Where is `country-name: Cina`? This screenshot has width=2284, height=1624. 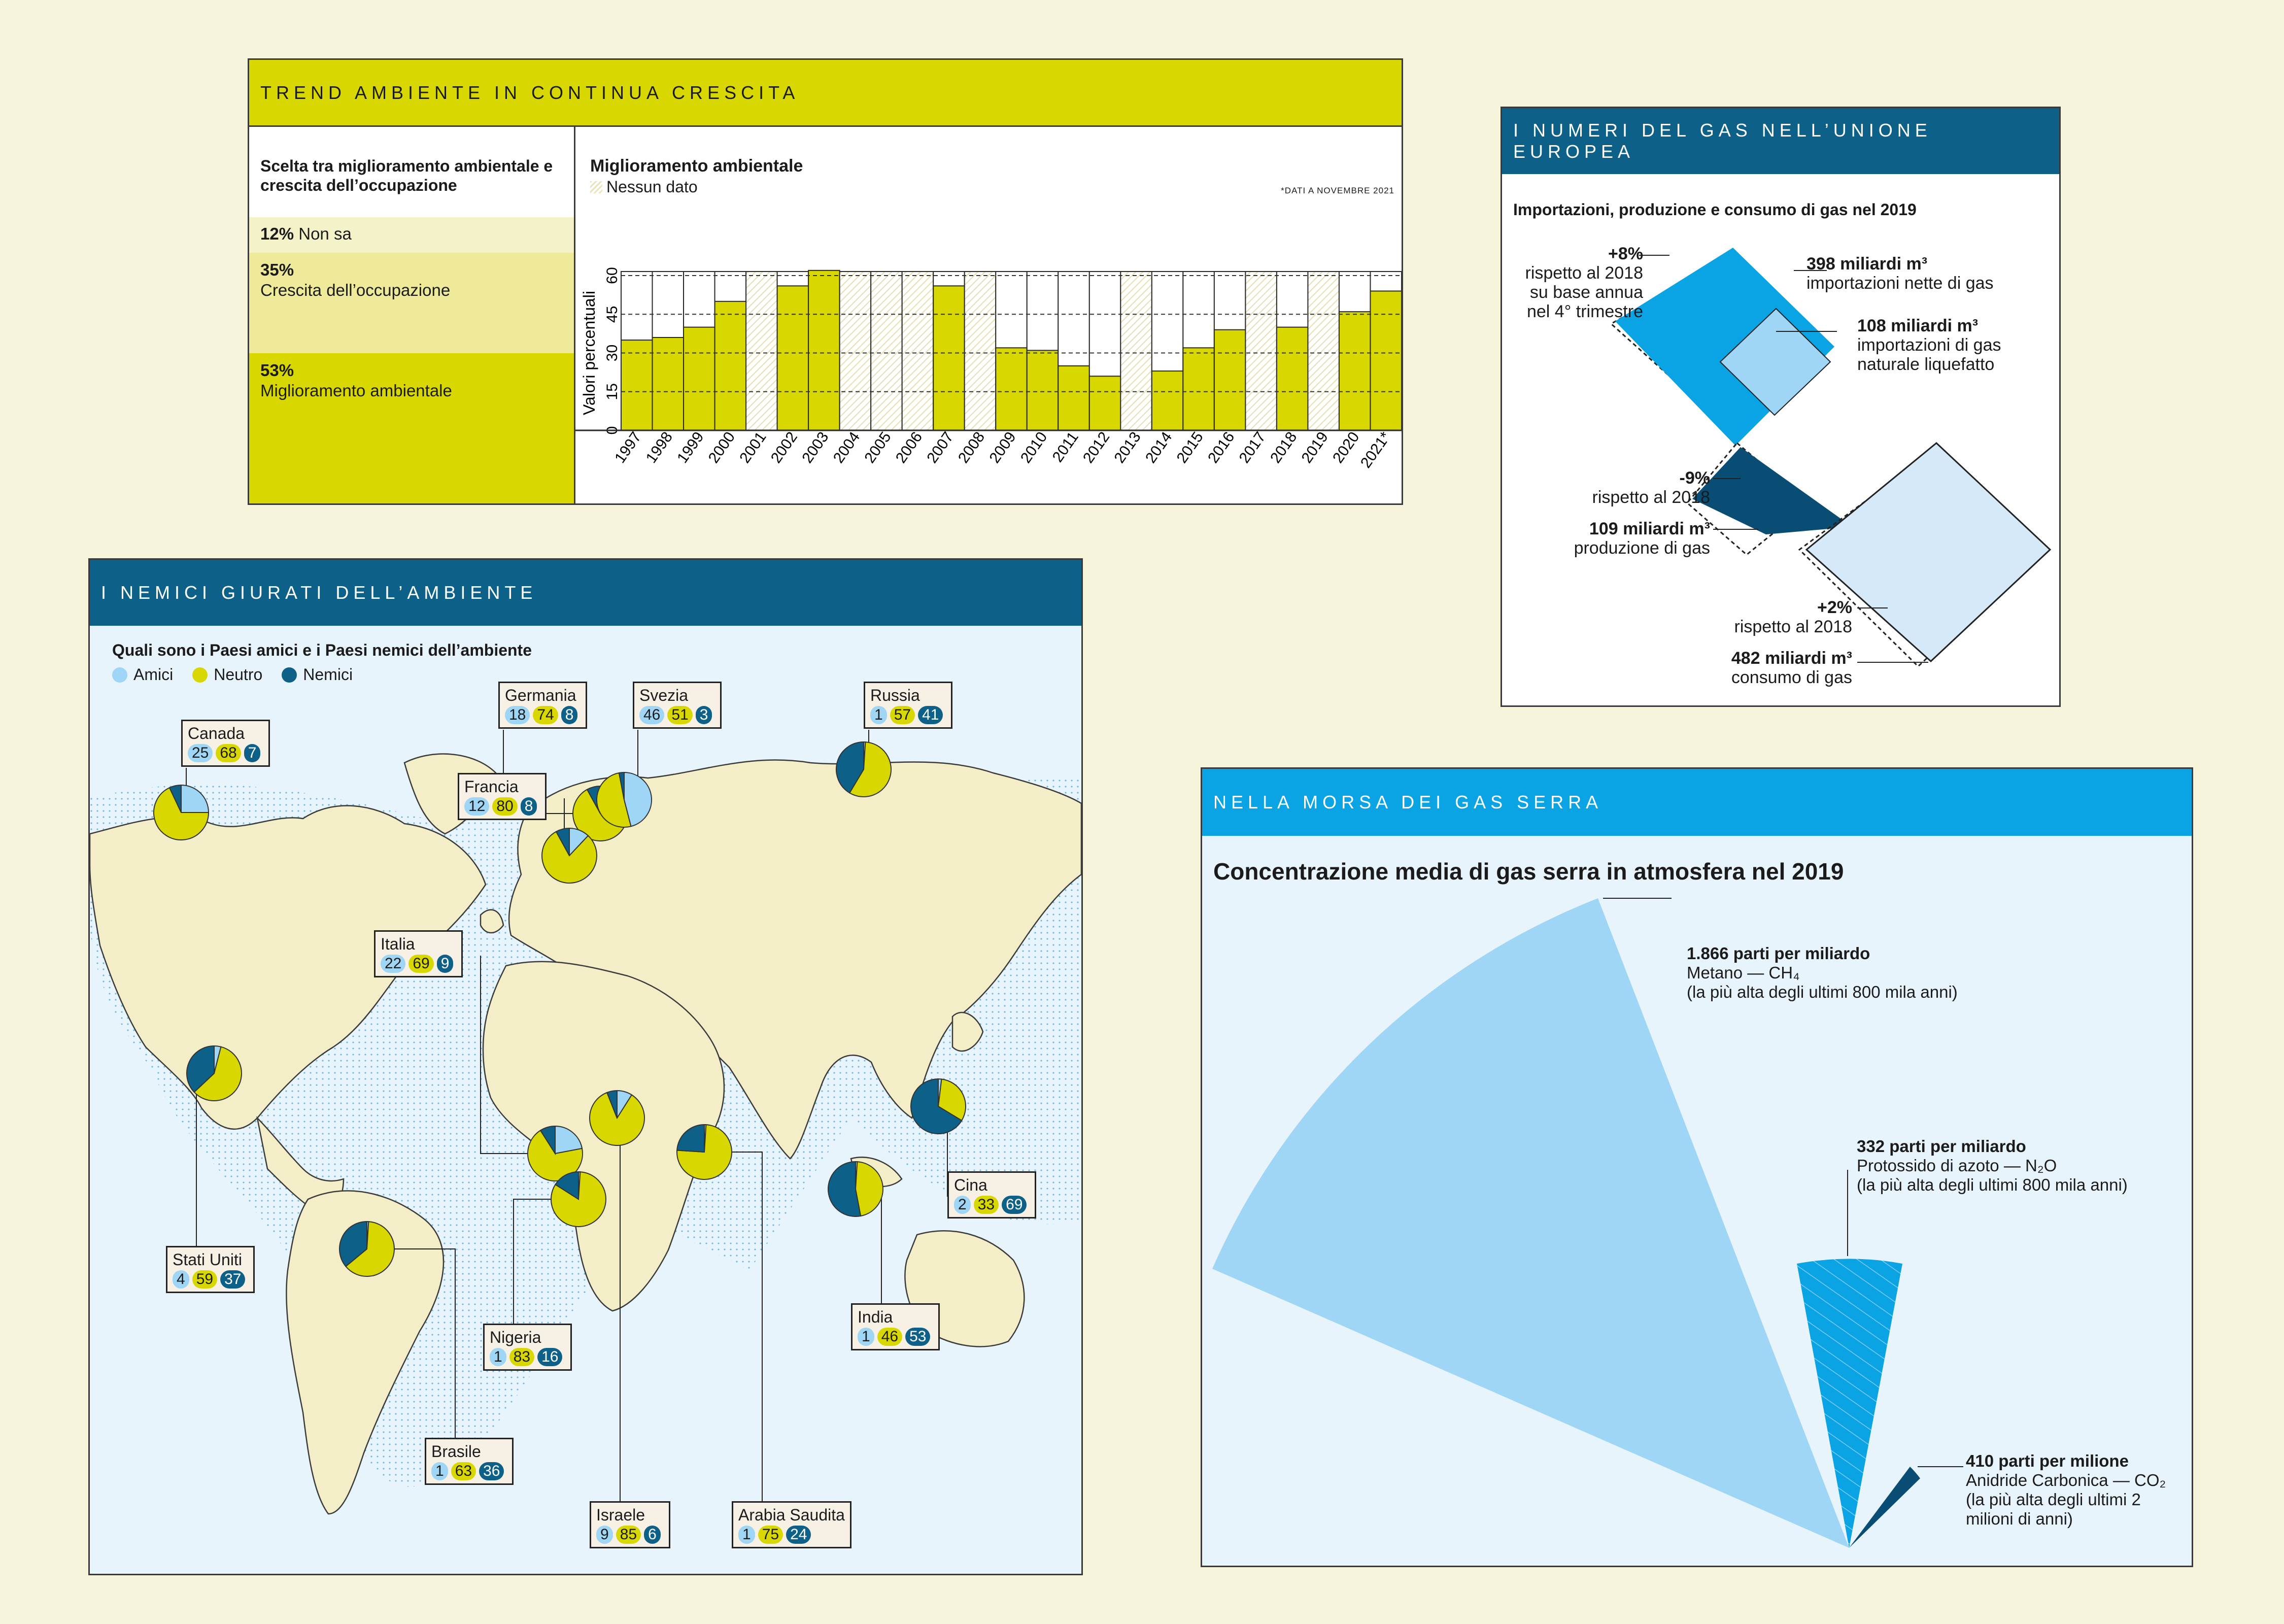 country-name: Cina is located at coordinates (971, 1185).